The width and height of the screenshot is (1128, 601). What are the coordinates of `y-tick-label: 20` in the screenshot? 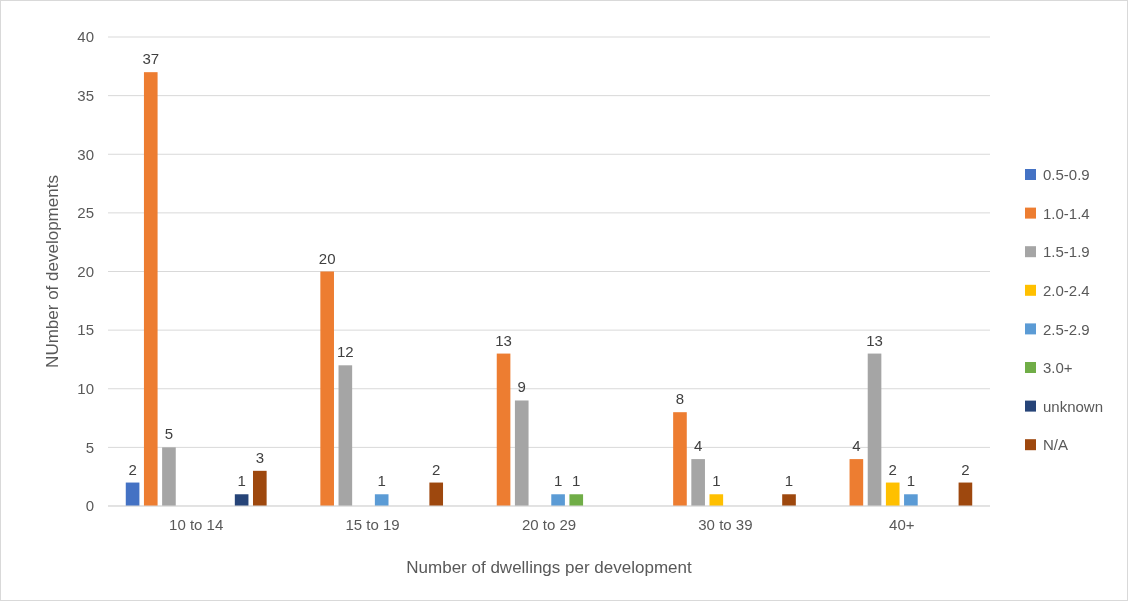 It's located at (85, 271).